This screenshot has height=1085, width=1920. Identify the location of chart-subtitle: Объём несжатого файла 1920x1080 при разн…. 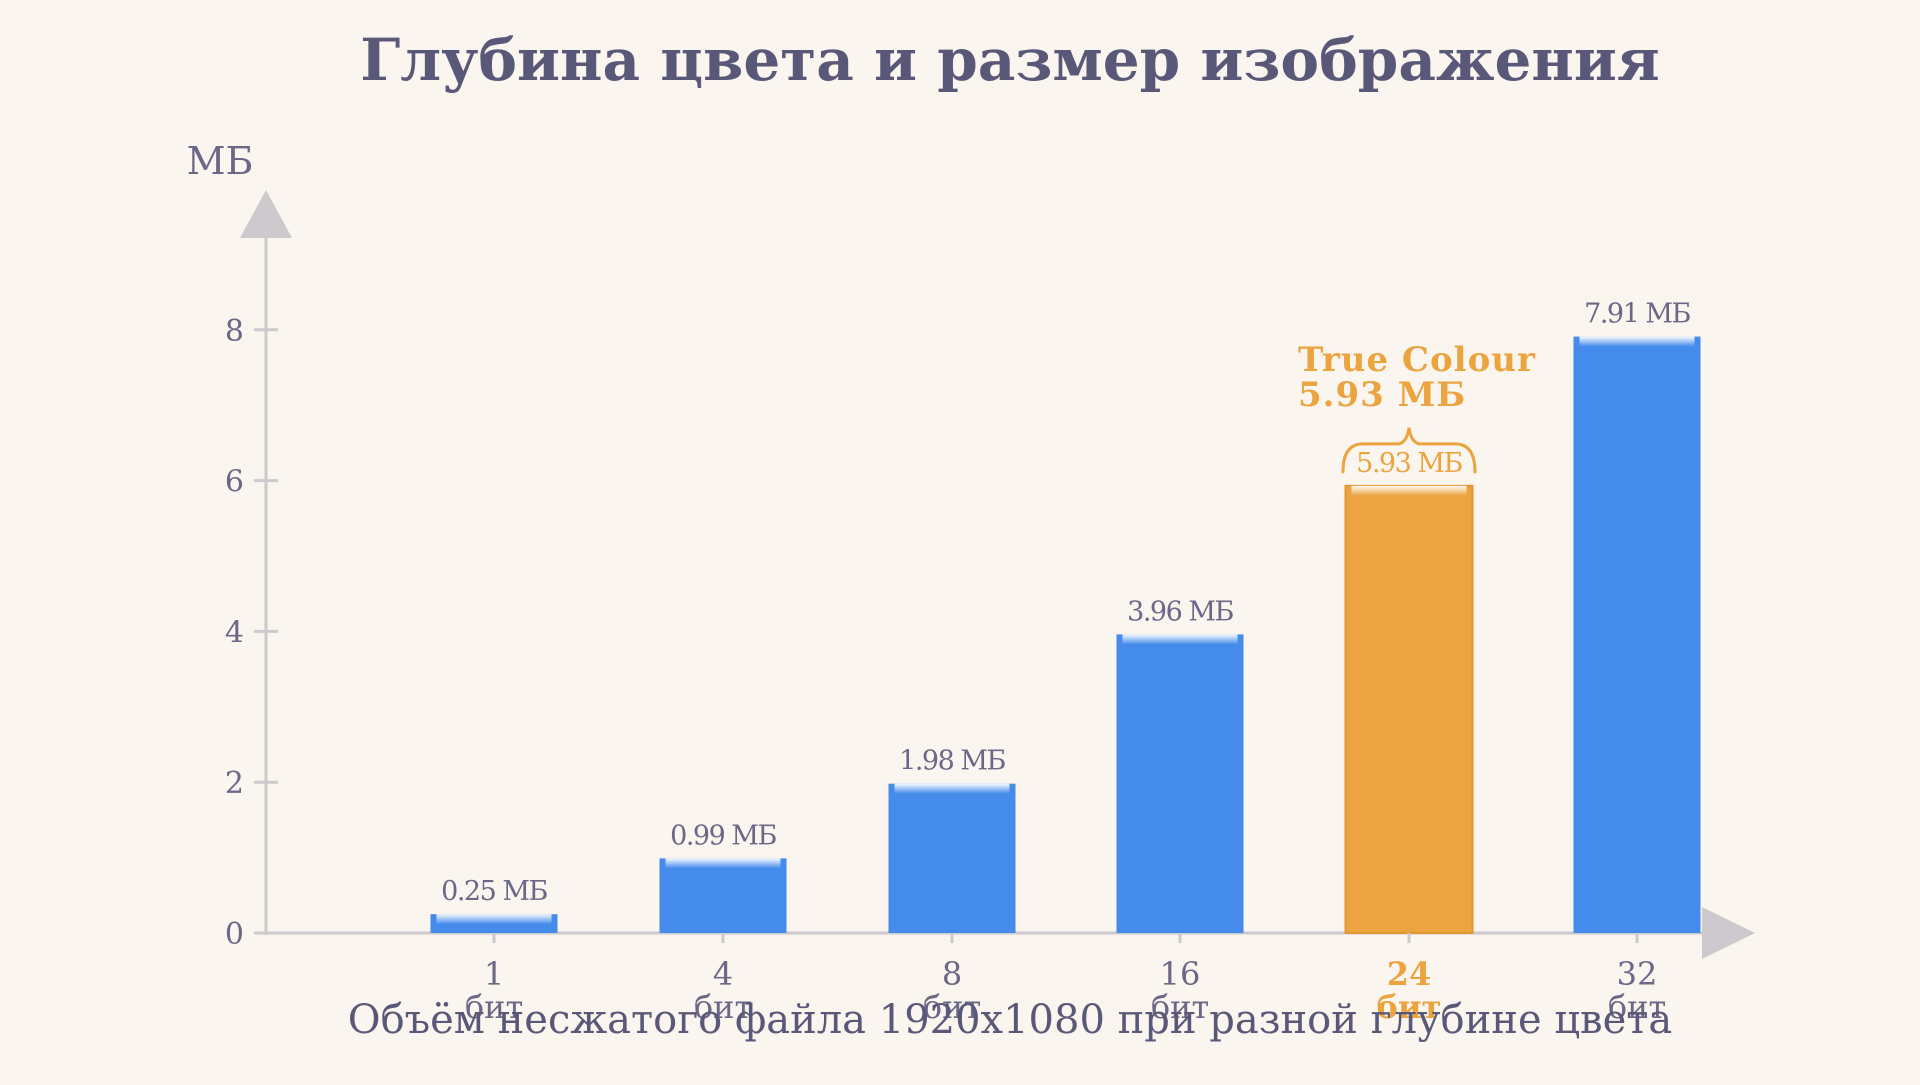
(1010, 1020).